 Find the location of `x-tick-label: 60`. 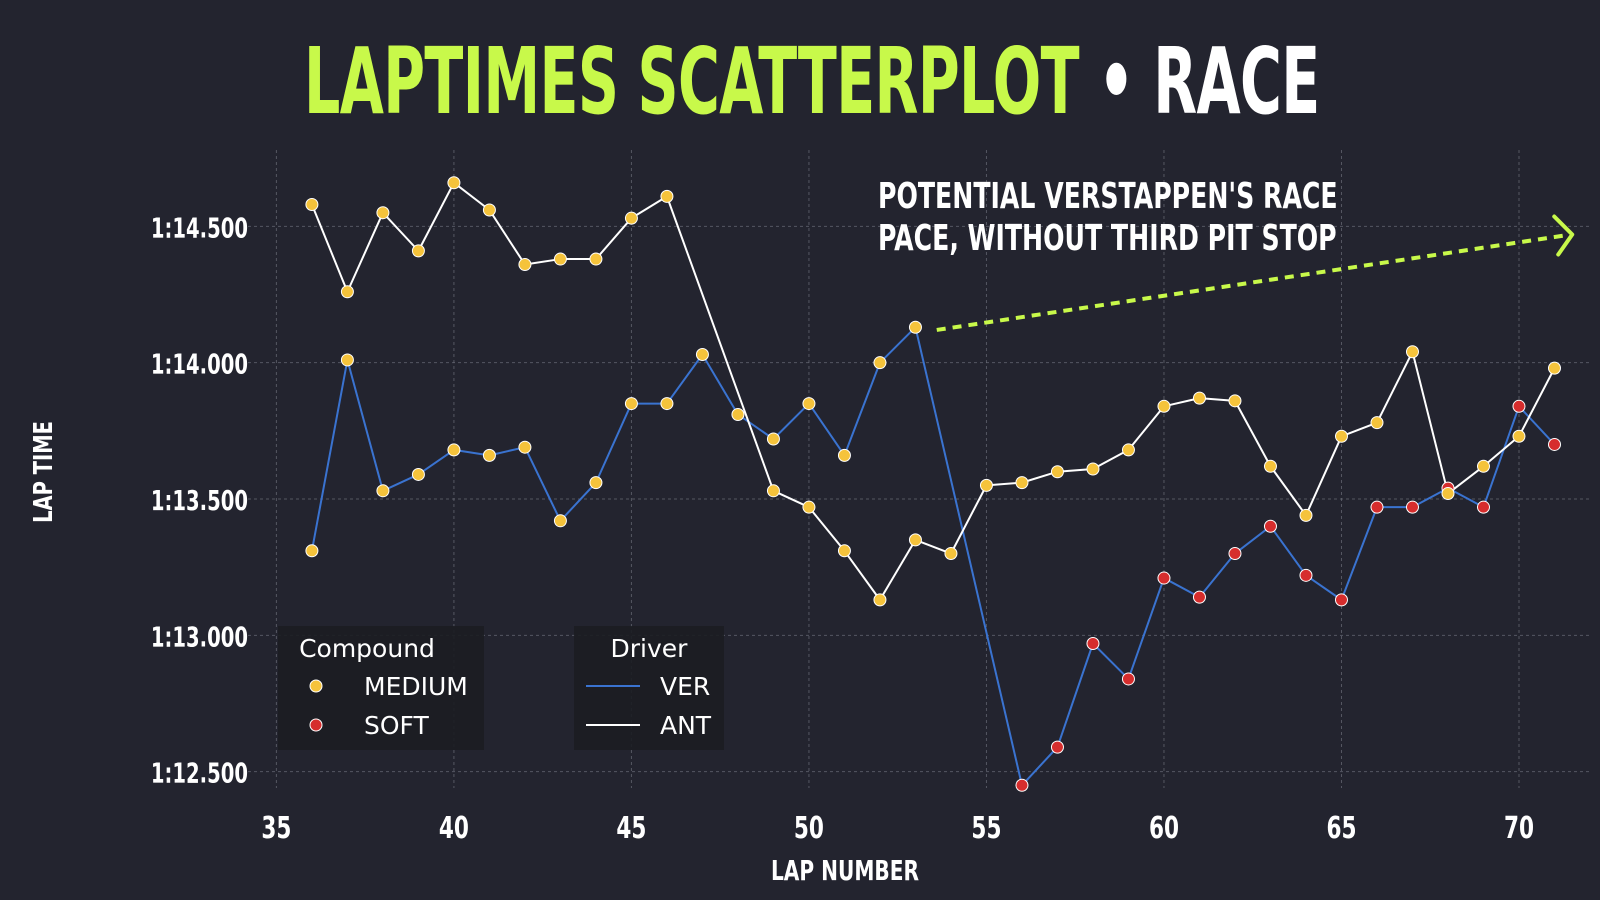

x-tick-label: 60 is located at coordinates (1164, 829).